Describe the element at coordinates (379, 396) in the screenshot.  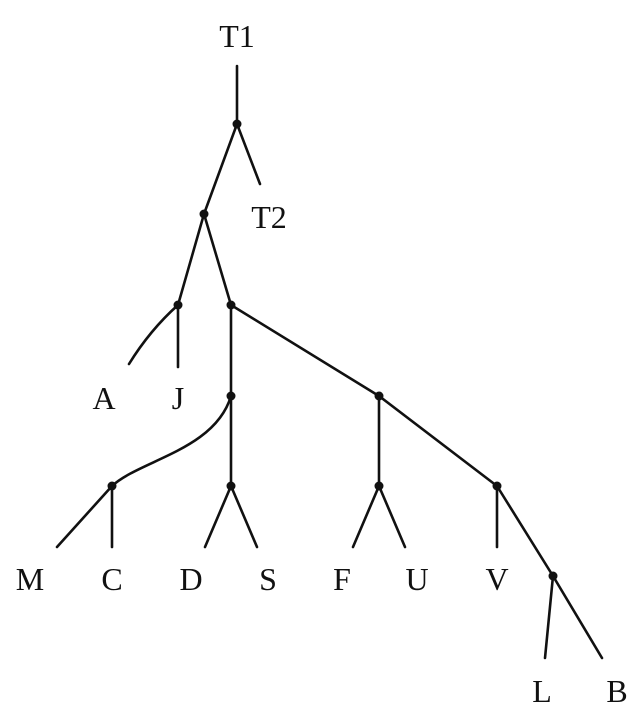
I see `node-n5` at that location.